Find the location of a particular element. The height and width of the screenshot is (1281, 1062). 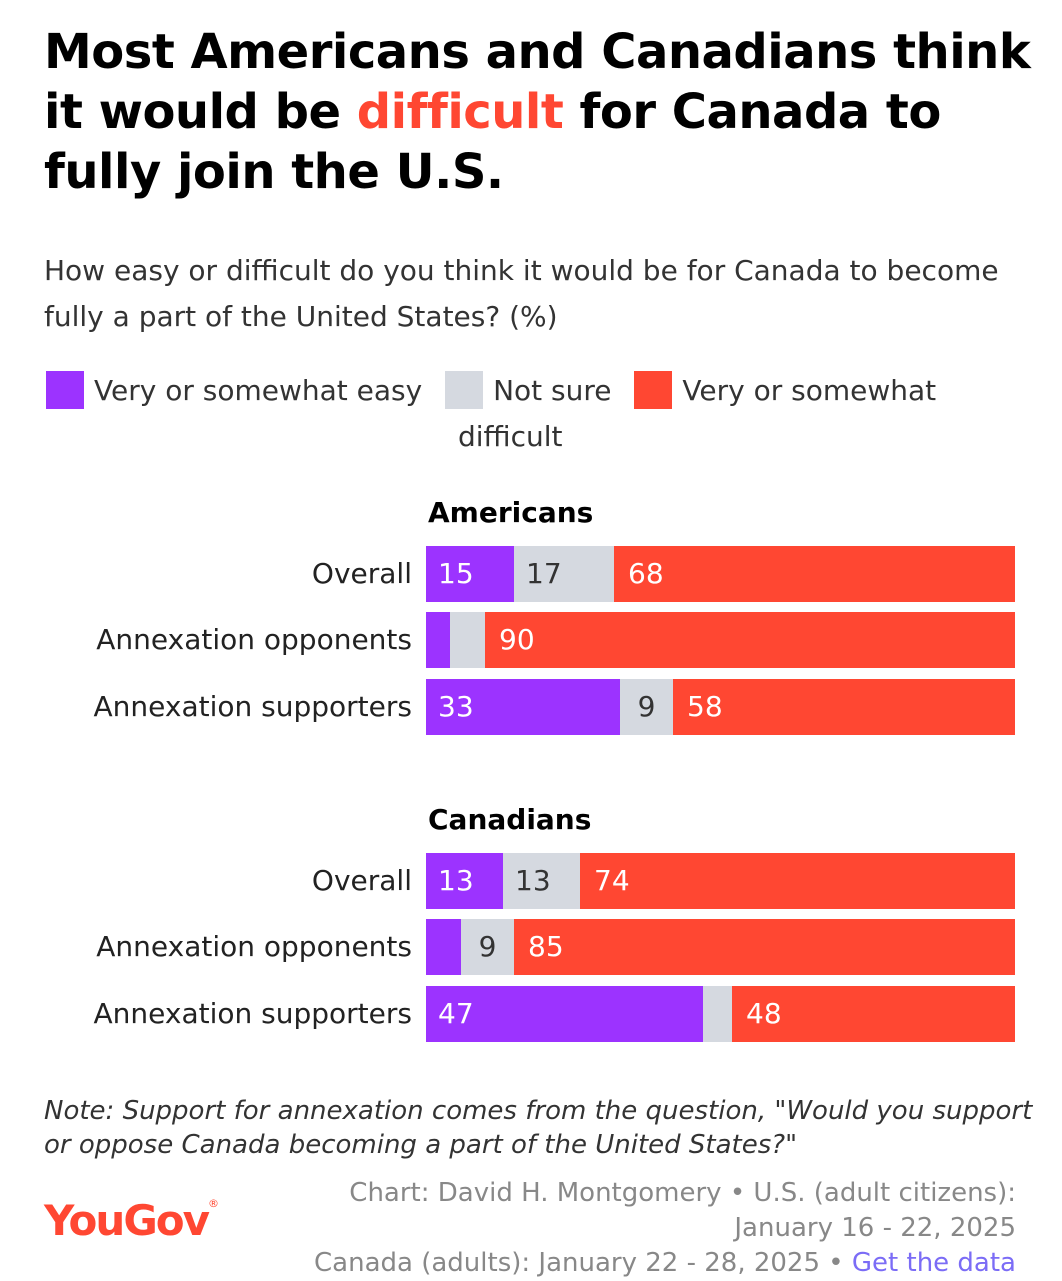

legend-item-difficult: Very or somewhat is located at coordinates (785, 390).